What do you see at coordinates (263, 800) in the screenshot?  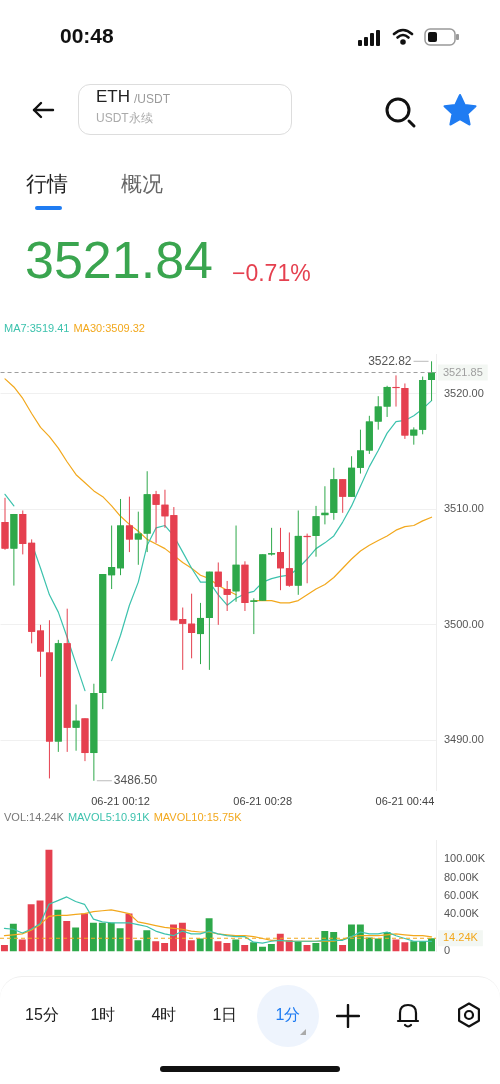 I see `x-tick-label: 06-21 00:28` at bounding box center [263, 800].